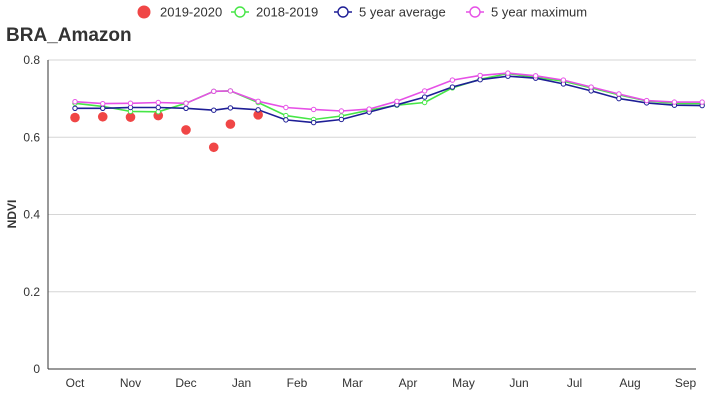  I want to click on y-axis-title: NDVI, so click(12, 214).